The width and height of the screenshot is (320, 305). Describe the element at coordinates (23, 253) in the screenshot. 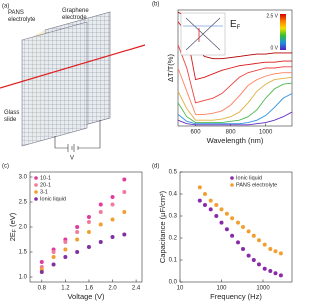

I see `y-tick-label: 1.5` at that location.